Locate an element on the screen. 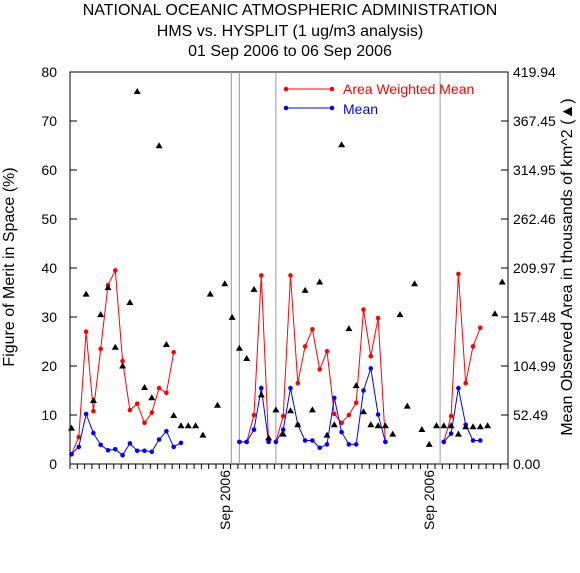 This screenshot has height=573, width=580. y-axis-label: Figure of Merit in Space (%) is located at coordinates (9, 266).